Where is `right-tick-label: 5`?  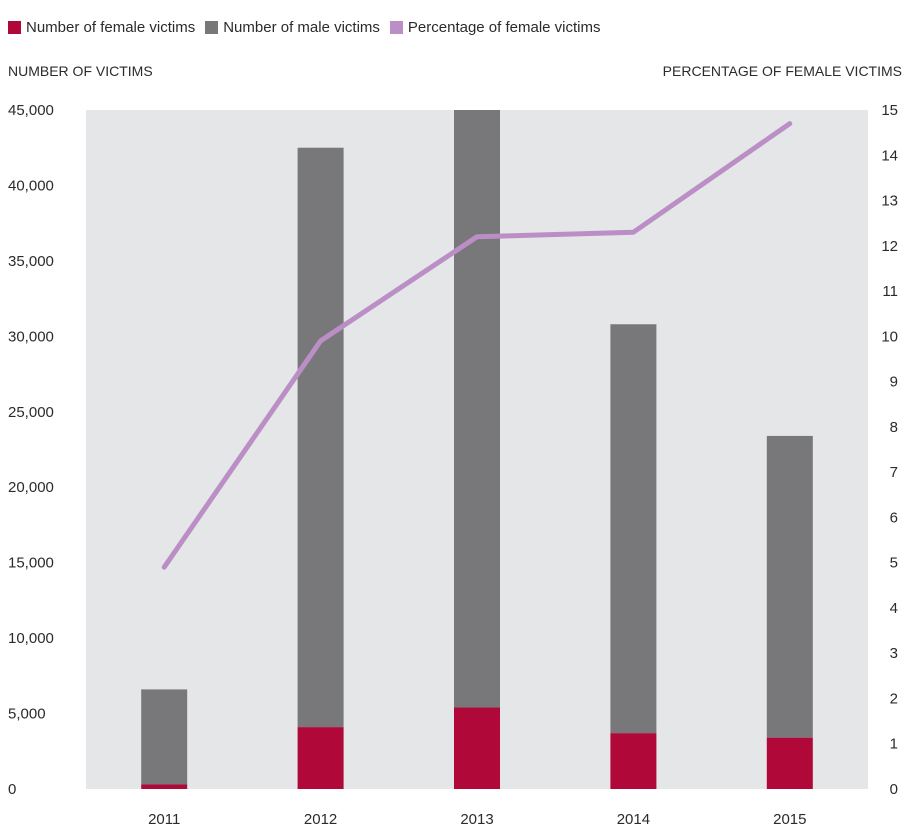 right-tick-label: 5 is located at coordinates (894, 563).